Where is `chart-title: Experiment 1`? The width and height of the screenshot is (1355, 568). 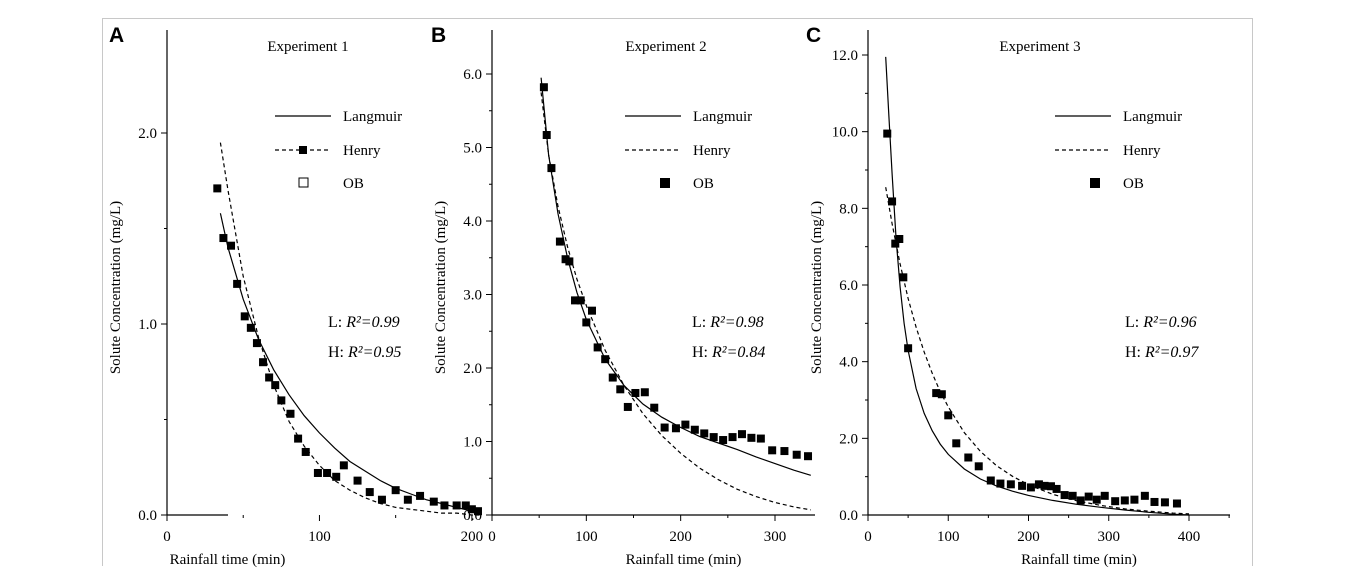 chart-title: Experiment 1 is located at coordinates (307, 47).